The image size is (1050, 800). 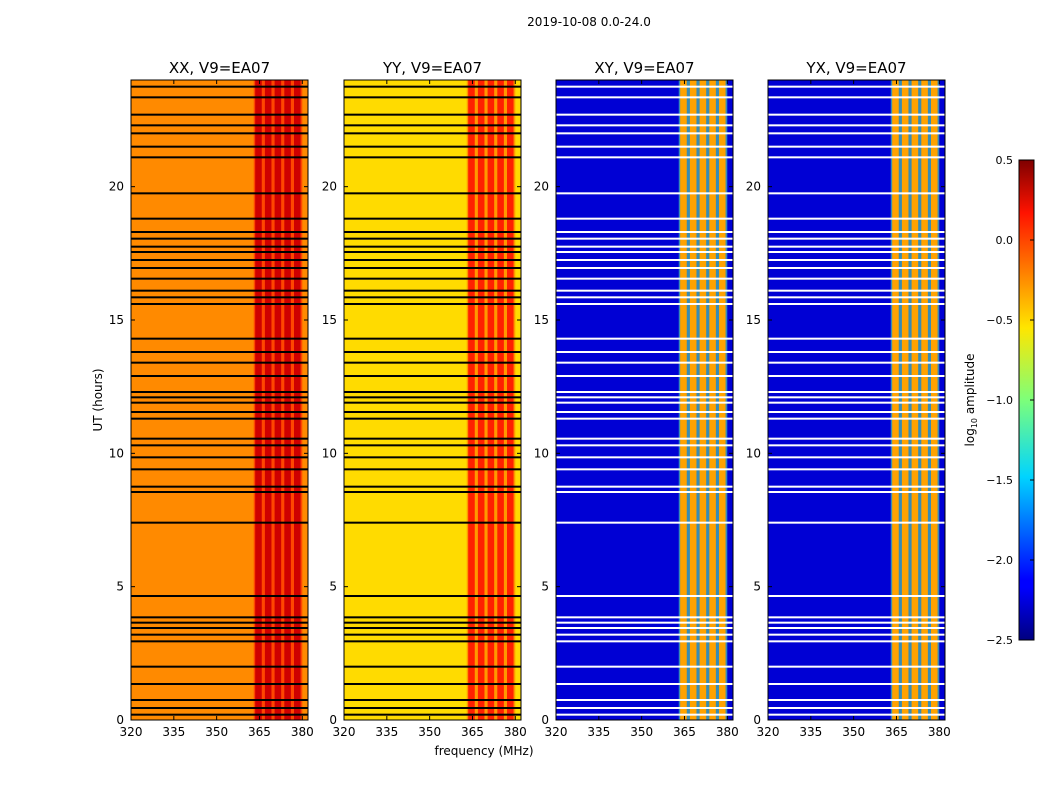 I want to click on x-axis-label: frequency (MHz), so click(x=483, y=751).